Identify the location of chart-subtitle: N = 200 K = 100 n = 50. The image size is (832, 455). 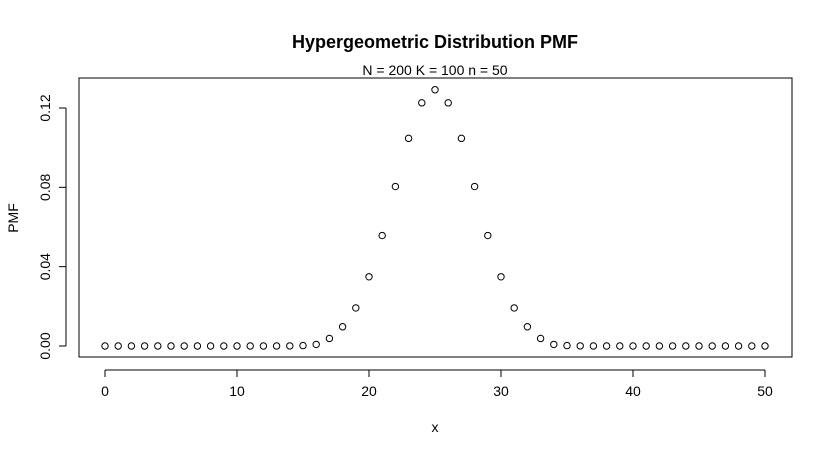
(434, 70).